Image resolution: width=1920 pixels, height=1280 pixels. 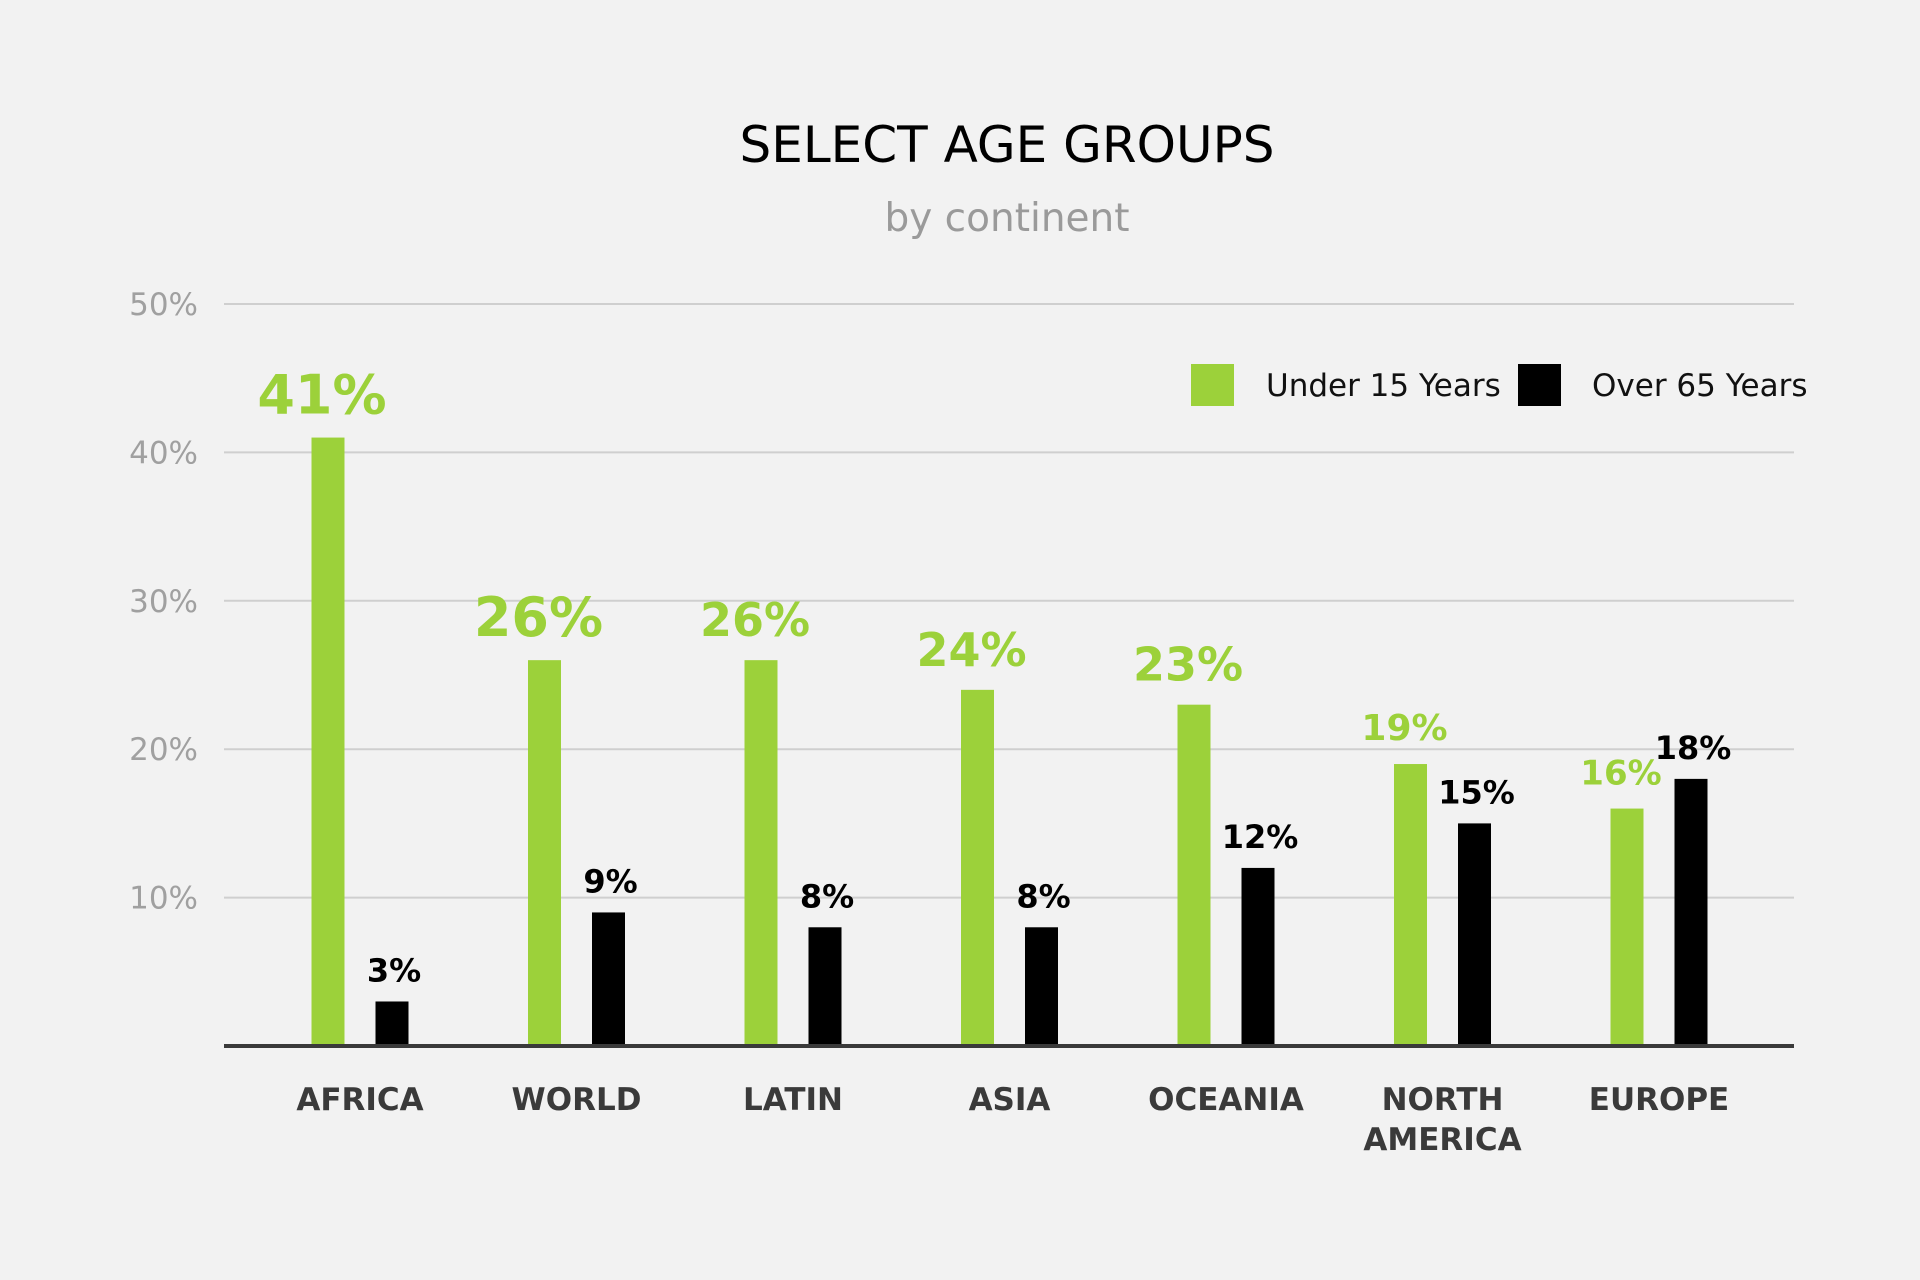 I want to click on data-label-over-65: 12%, so click(x=1260, y=837).